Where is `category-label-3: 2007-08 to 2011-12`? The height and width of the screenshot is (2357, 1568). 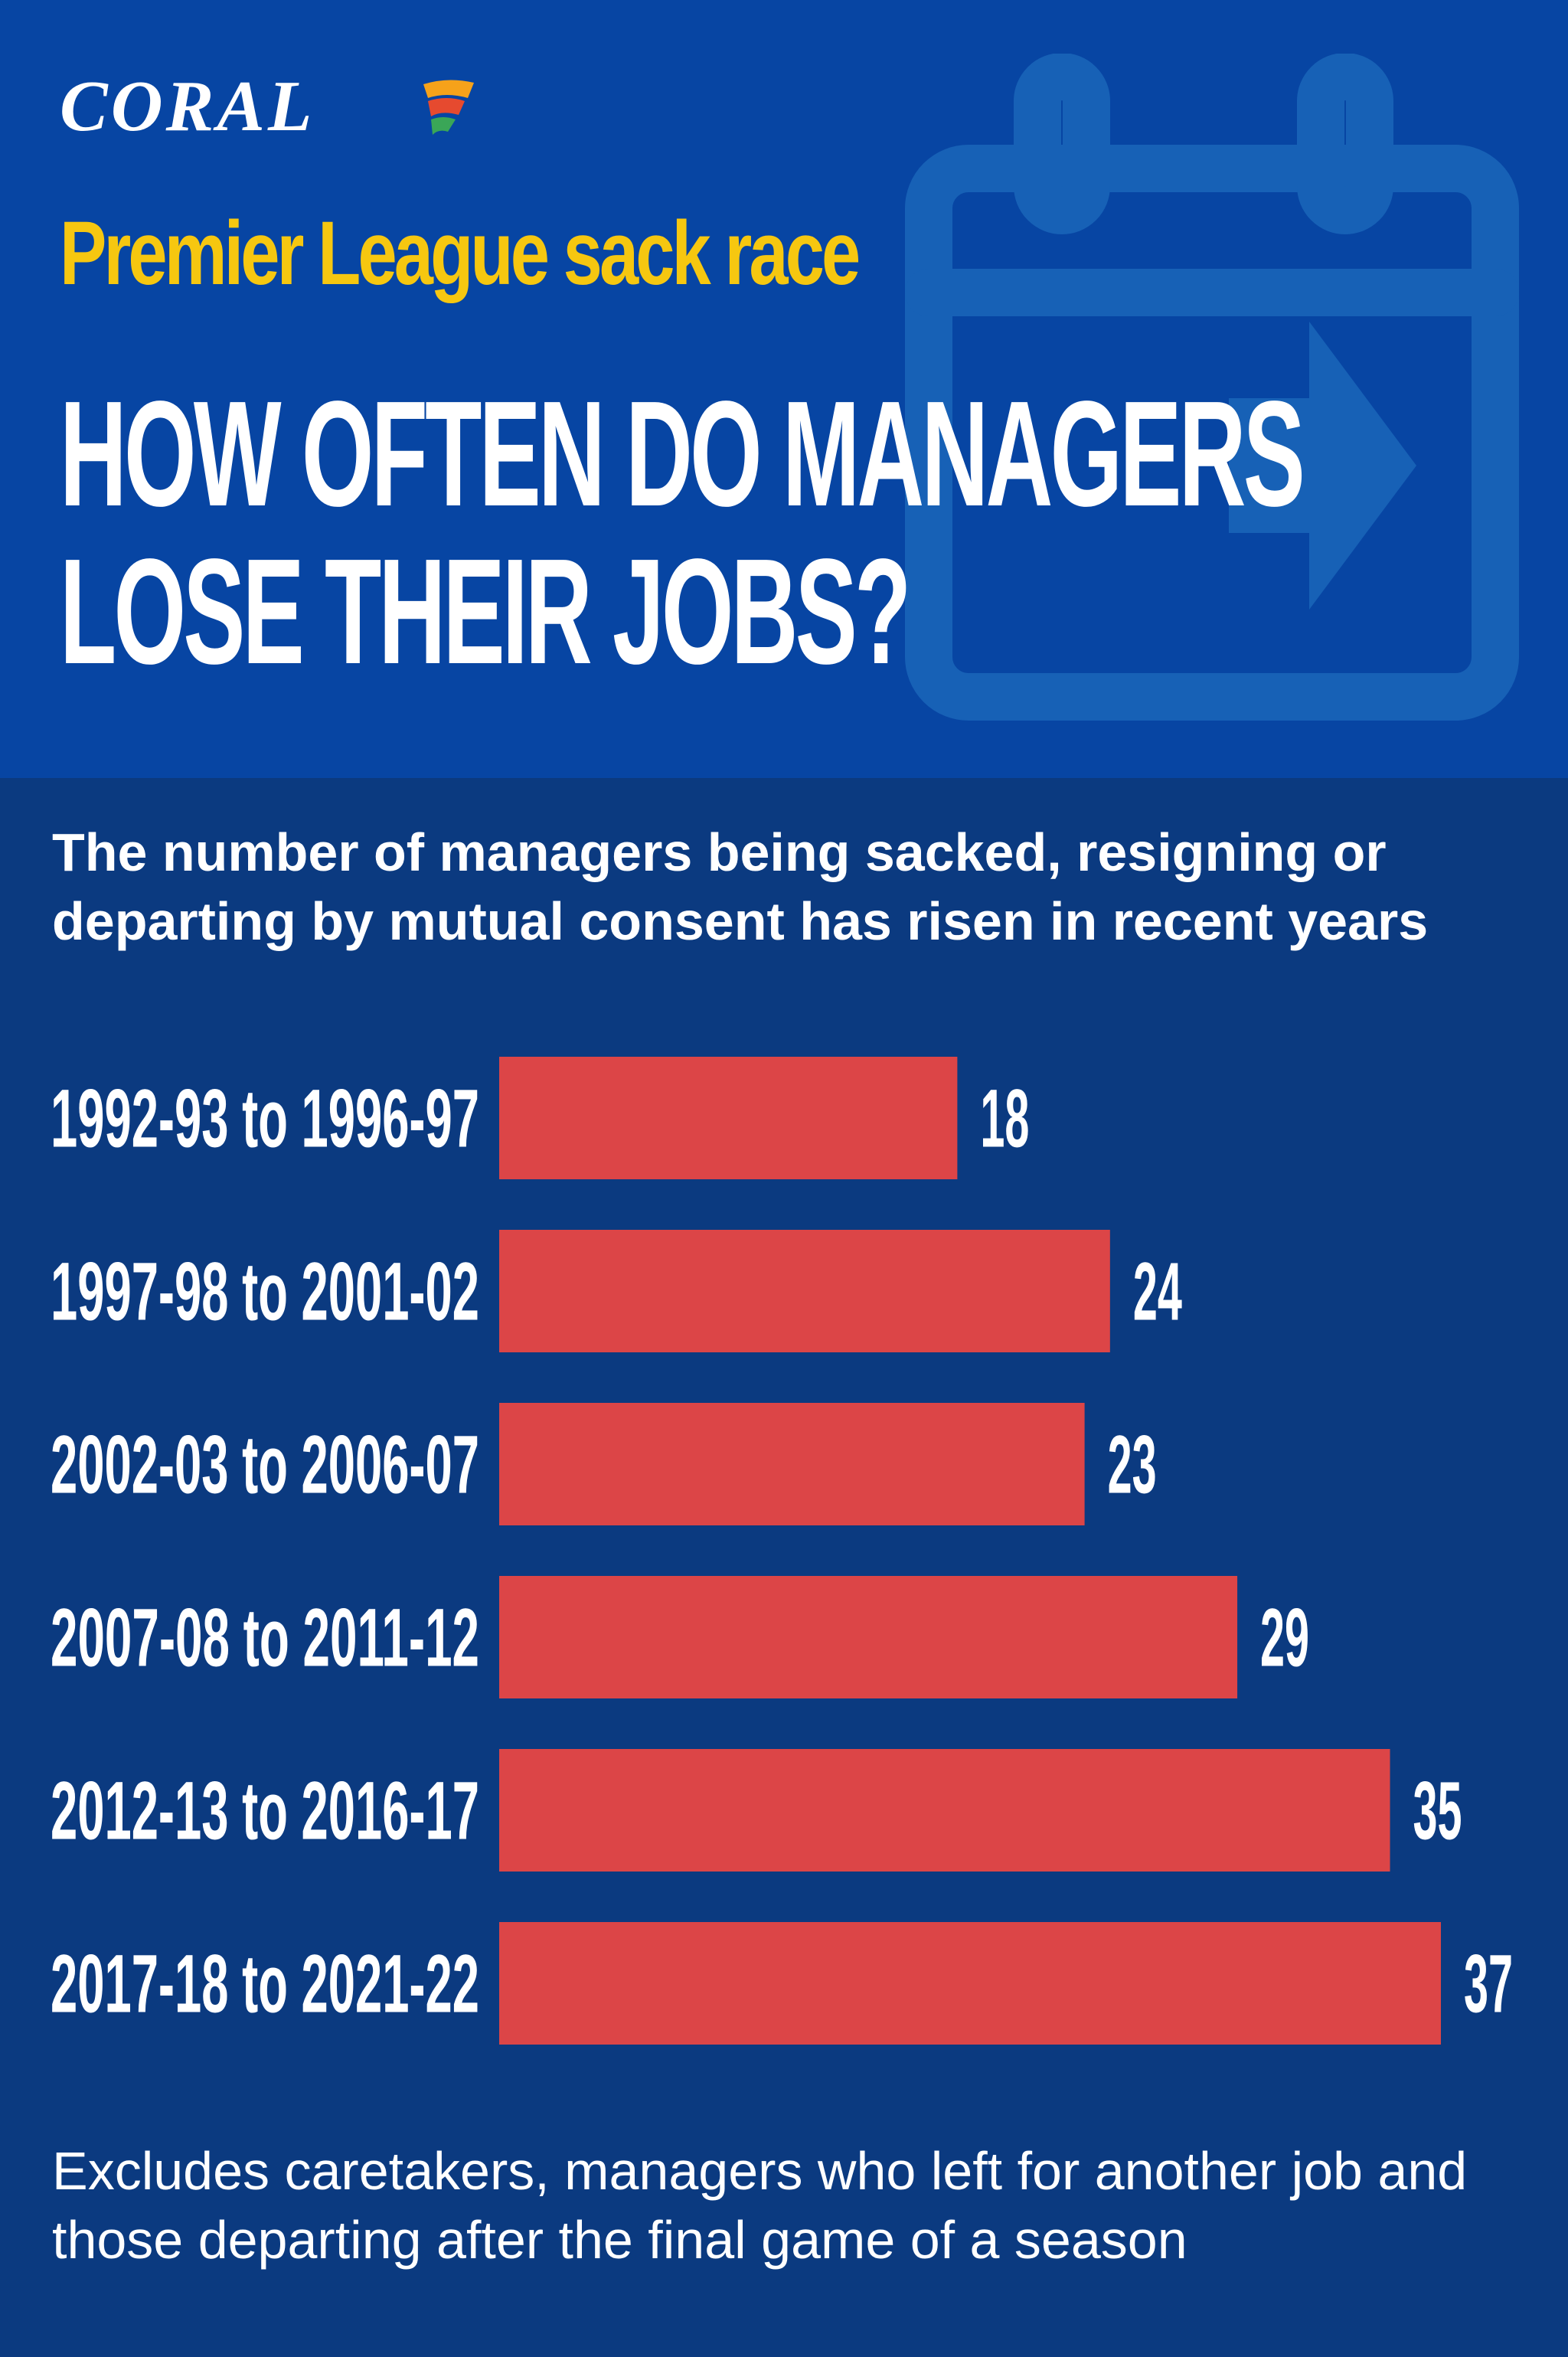
category-label-3: 2007-08 to 2011-12 is located at coordinates (265, 1638).